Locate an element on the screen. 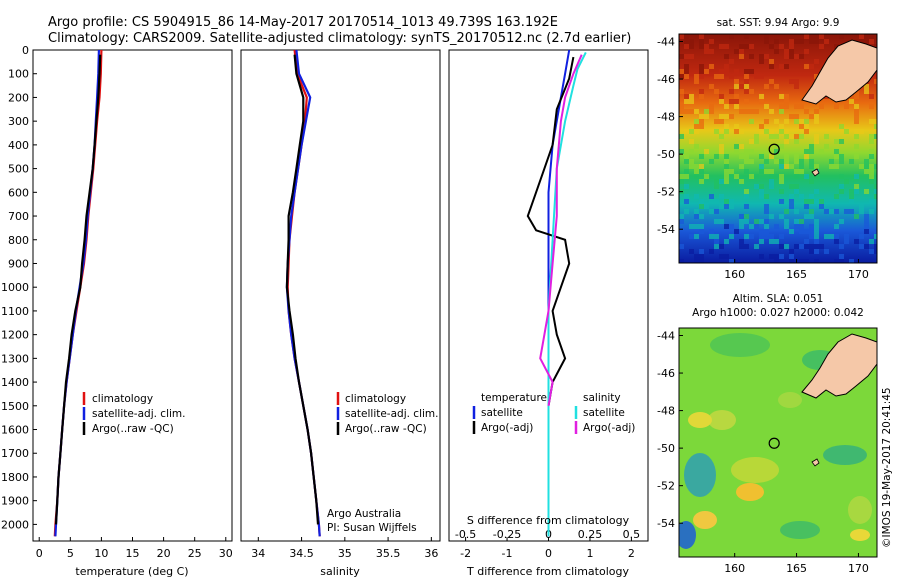 The image size is (900, 580). x-tick-label: 34.5 is located at coordinates (301, 553).